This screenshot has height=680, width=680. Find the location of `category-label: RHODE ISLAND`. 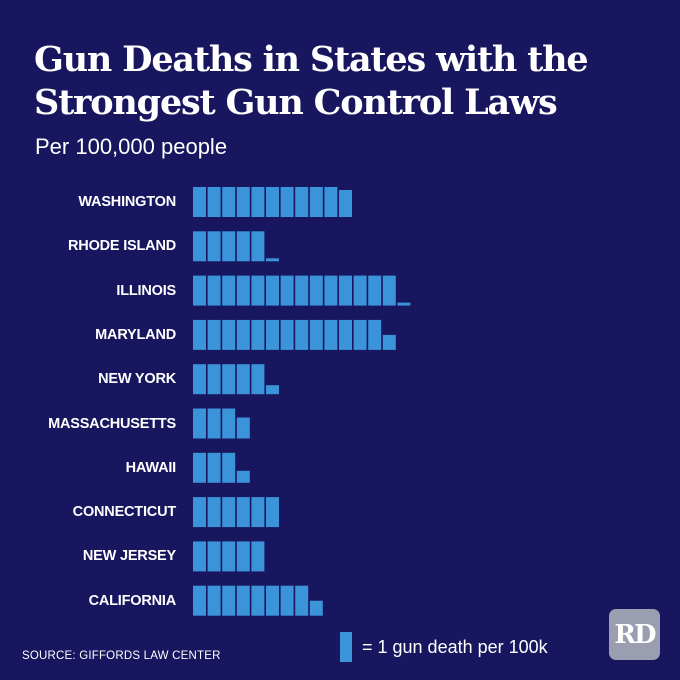

category-label: RHODE ISLAND is located at coordinates (122, 246).